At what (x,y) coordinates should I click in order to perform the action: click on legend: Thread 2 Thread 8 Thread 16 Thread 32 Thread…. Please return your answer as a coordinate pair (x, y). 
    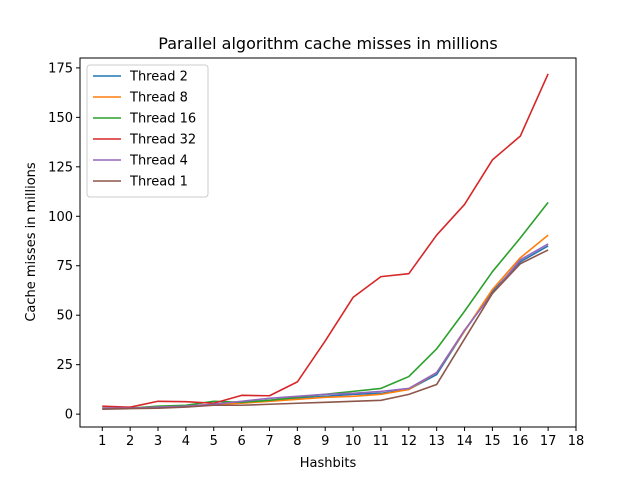
    Looking at the image, I should click on (147, 131).